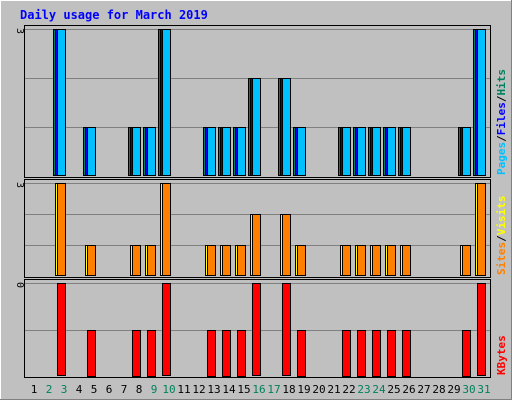 The image size is (512, 405). Describe the element at coordinates (229, 389) in the screenshot. I see `x-tick-label-day-14: 14` at that location.